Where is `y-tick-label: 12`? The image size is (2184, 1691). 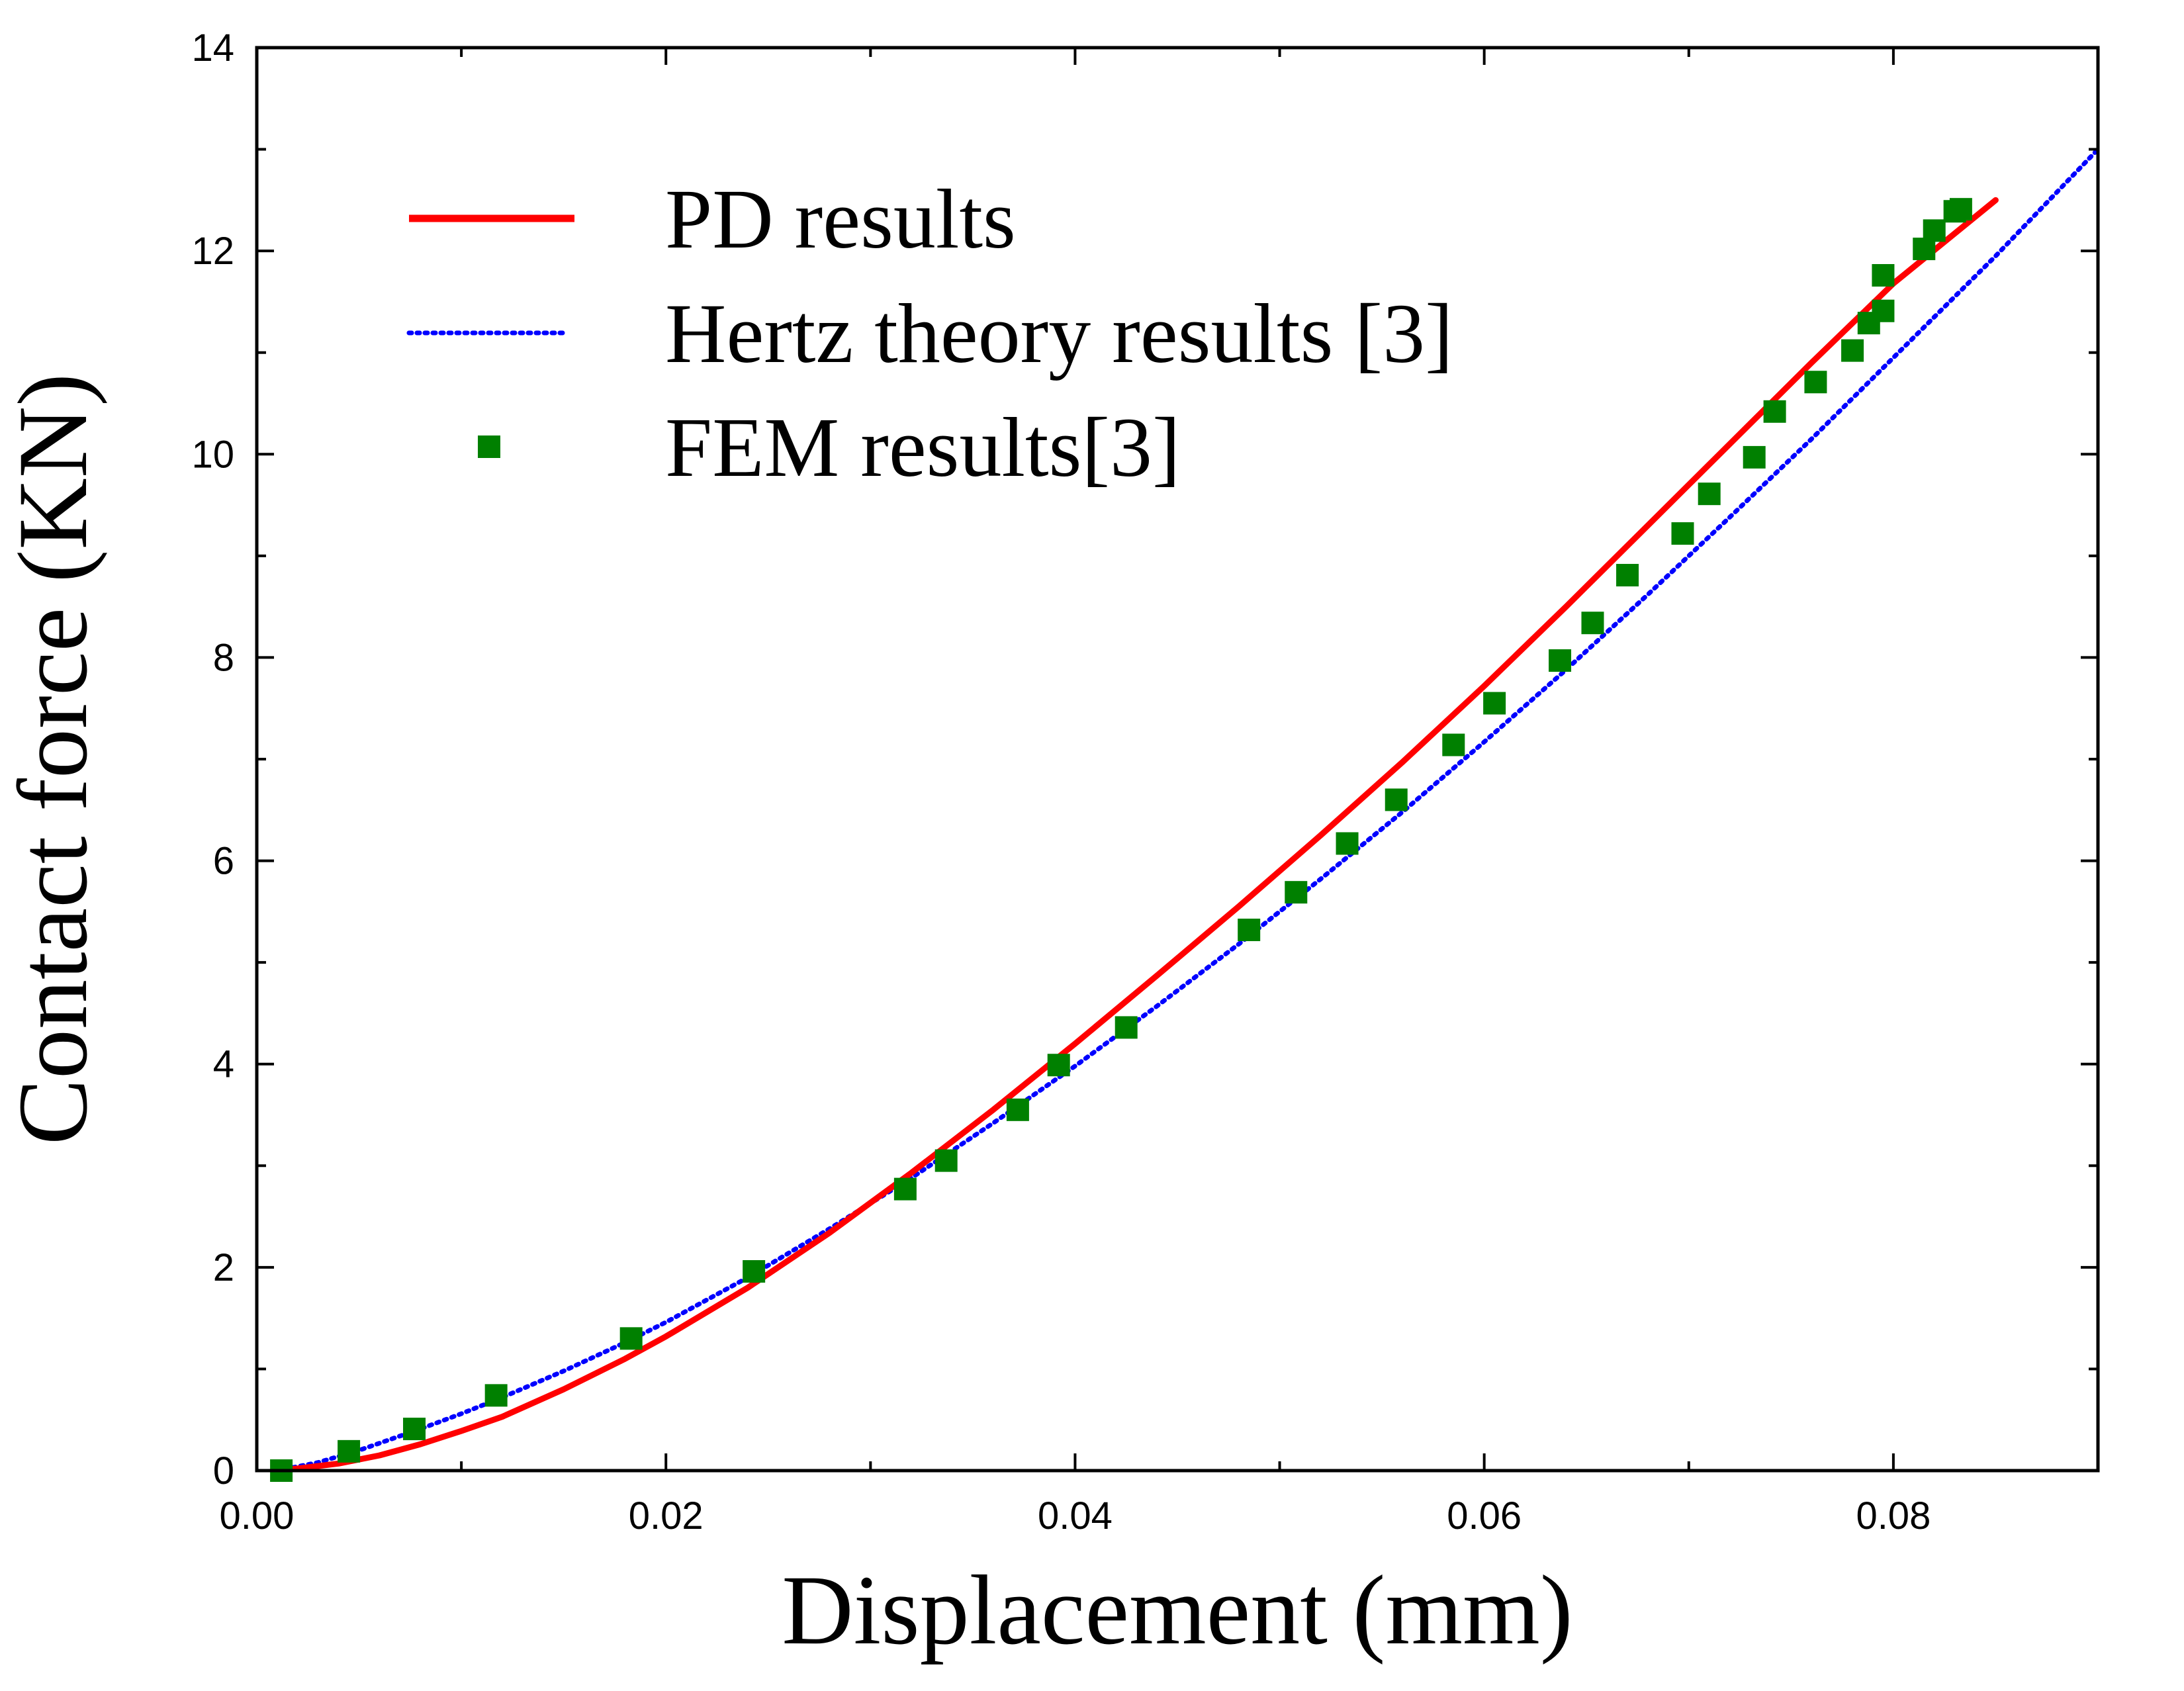 y-tick-label: 12 is located at coordinates (213, 252).